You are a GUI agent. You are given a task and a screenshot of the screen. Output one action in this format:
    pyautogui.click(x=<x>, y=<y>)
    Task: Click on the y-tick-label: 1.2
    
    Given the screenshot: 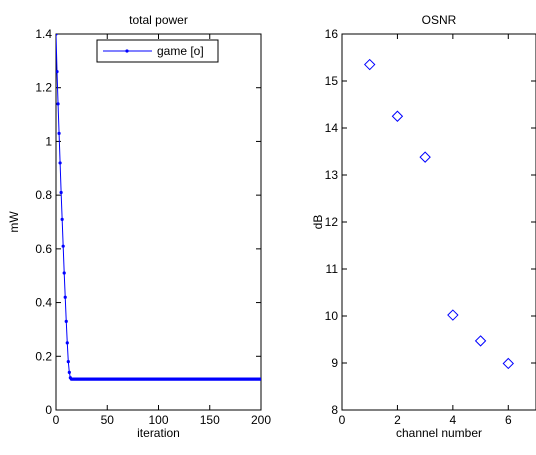 What is the action you would take?
    pyautogui.click(x=43, y=88)
    